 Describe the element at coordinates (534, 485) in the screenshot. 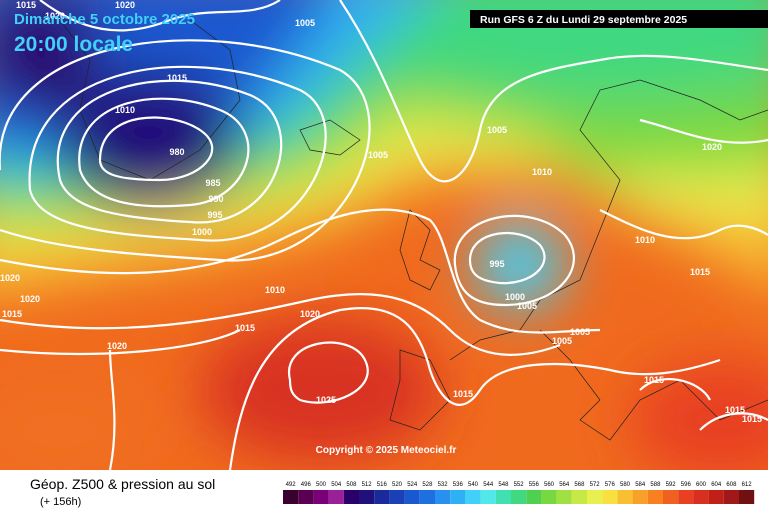

I see `scale-label: 556` at that location.